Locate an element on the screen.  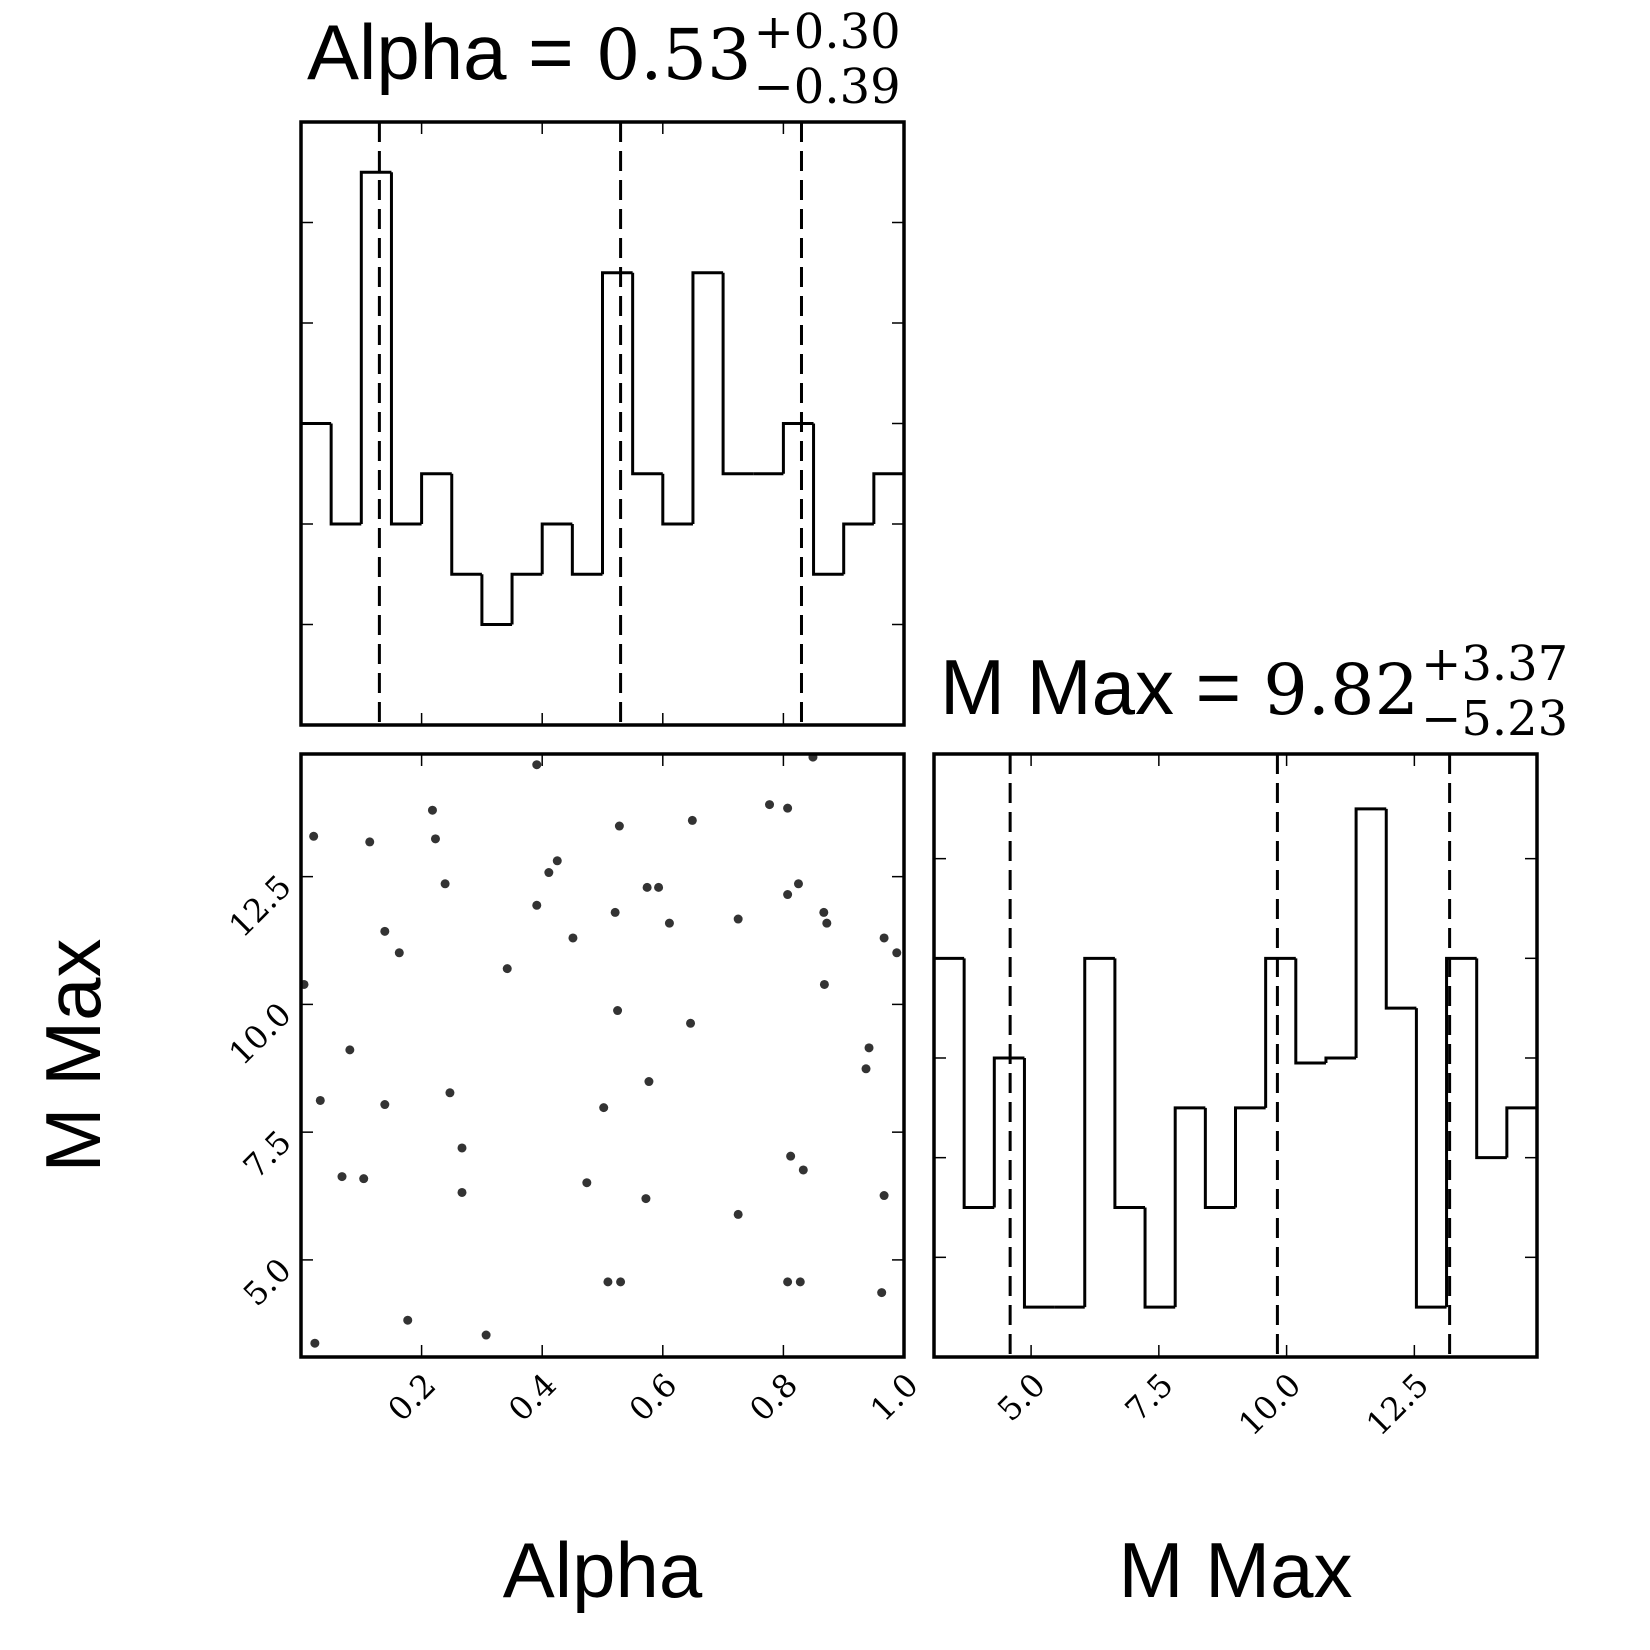
title-value: 9.82 is located at coordinates (1341, 690).